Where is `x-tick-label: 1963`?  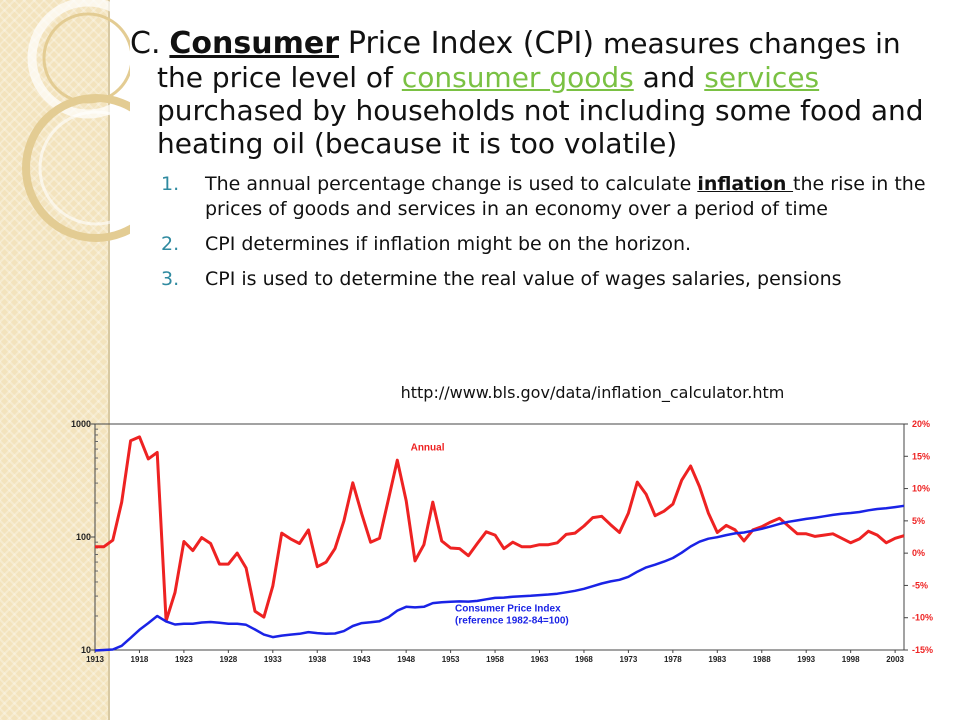
x-tick-label: 1963 is located at coordinates (540, 659).